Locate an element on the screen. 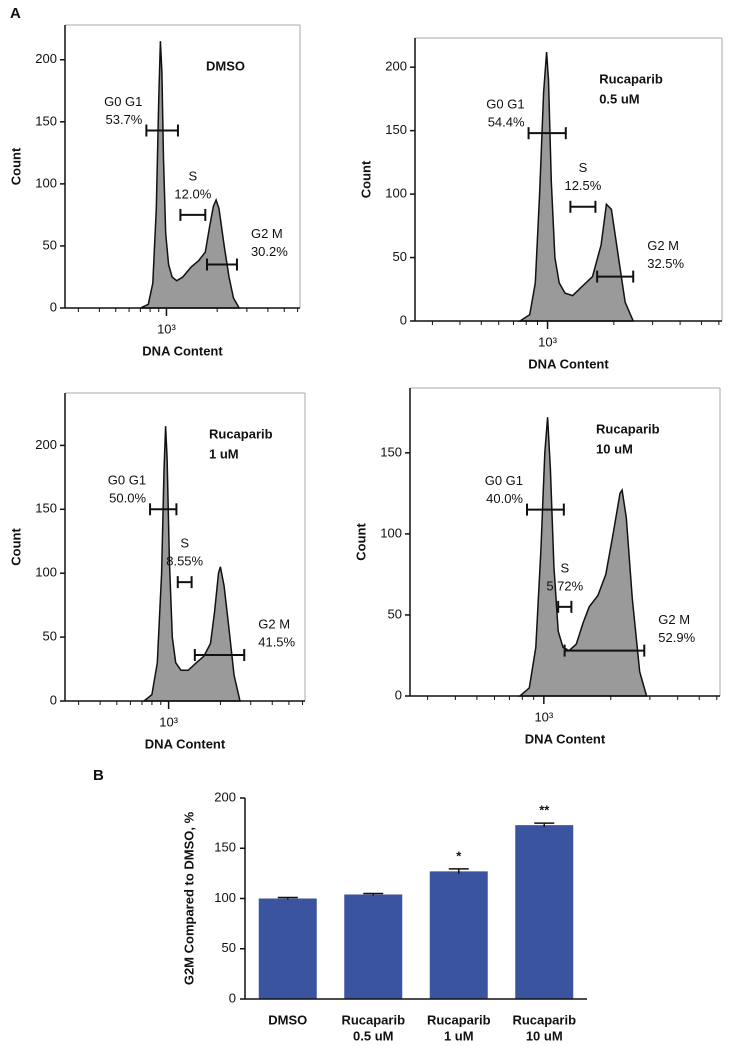 The width and height of the screenshot is (736, 1046). x-tick-label: DMSO is located at coordinates (287, 1019).